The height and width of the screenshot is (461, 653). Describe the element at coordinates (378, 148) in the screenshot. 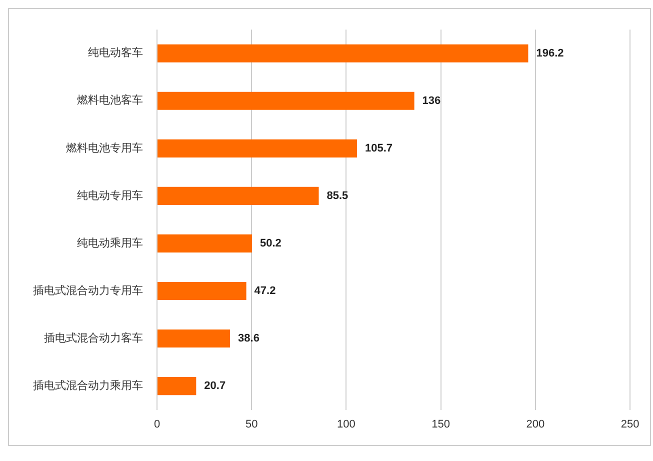

I see `data-label: 105.7` at that location.